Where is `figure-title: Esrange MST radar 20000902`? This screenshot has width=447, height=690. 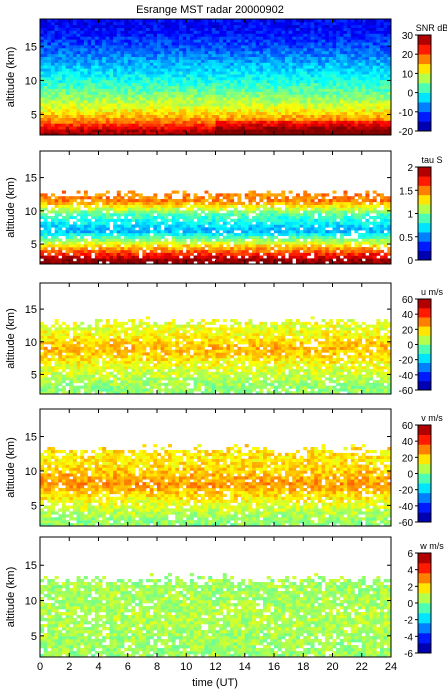
figure-title: Esrange MST radar 20000902 is located at coordinates (210, 10).